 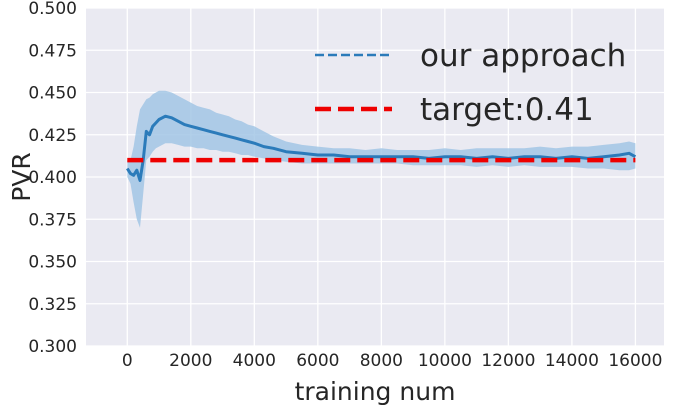 I want to click on y-tick-label: 0.475, so click(x=52, y=51).